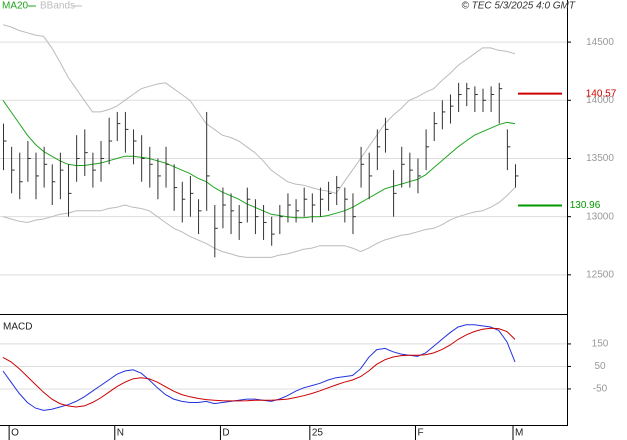 The image size is (627, 440). Describe the element at coordinates (600, 216) in the screenshot. I see `y-tick-label: 13000` at that location.